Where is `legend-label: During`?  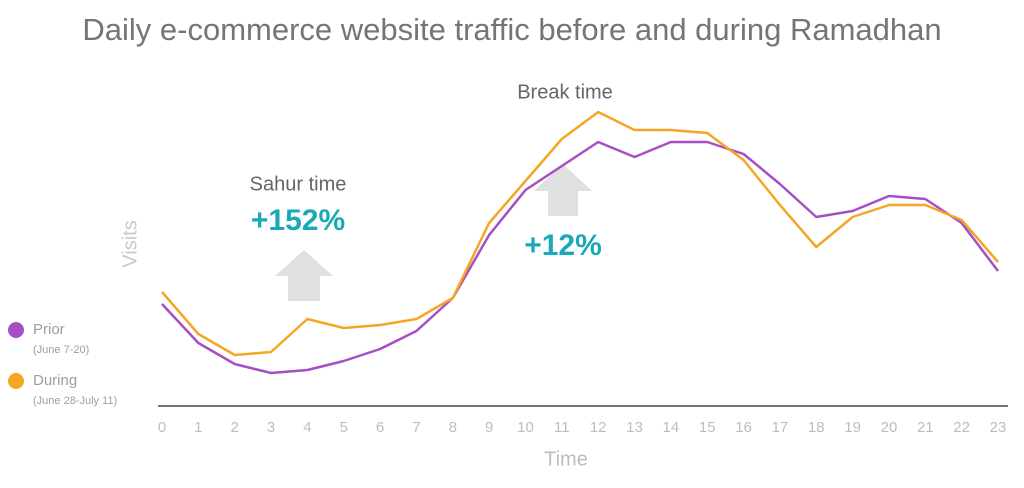
legend-label: During is located at coordinates (55, 380).